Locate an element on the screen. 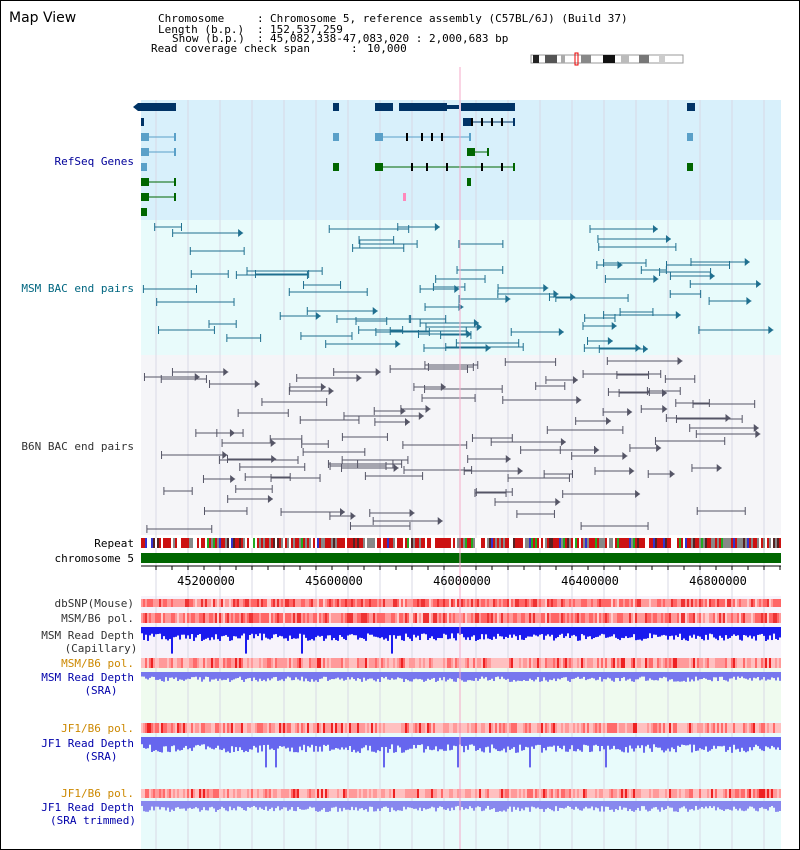 The image size is (800, 850). b6n-bac-label: B6N BAC end pairs is located at coordinates (77, 446).